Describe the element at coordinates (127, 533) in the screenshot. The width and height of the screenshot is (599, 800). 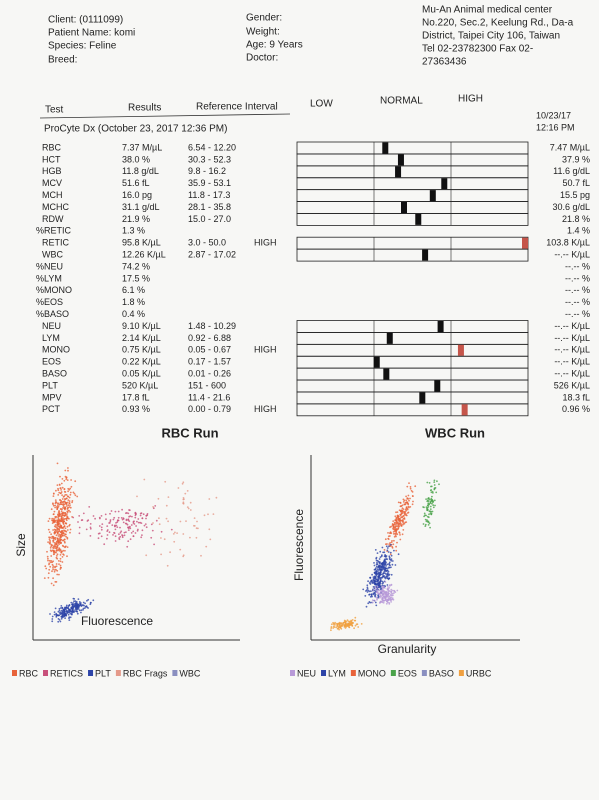
I see `rbc-run: RBC Run Fluorescence Size` at that location.